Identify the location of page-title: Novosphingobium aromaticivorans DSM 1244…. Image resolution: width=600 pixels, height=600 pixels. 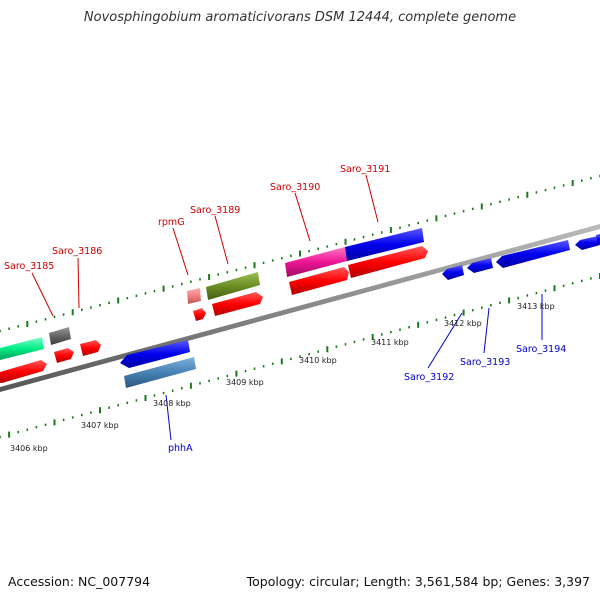
(300, 17).